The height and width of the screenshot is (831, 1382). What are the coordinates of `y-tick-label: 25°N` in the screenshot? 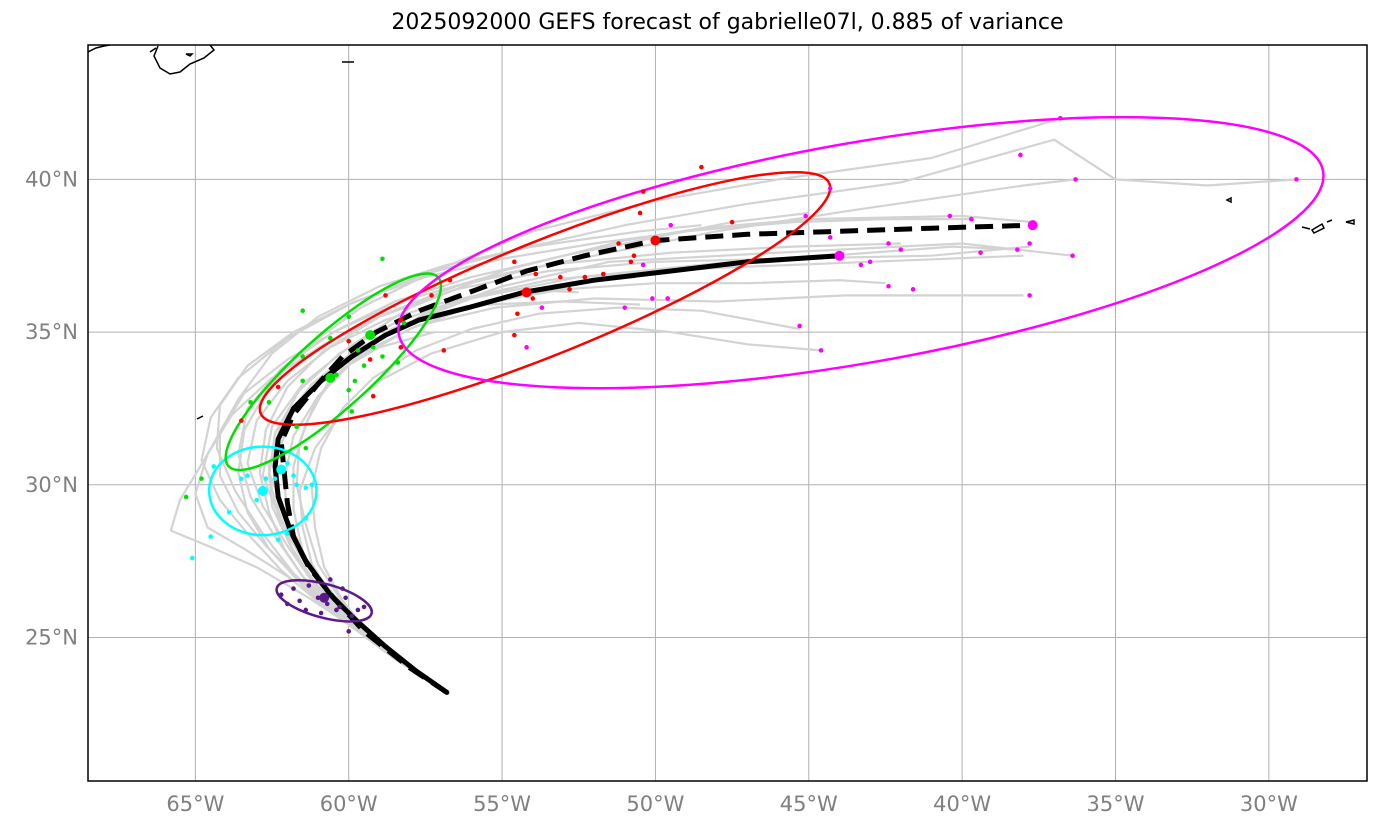 It's located at (51, 637).